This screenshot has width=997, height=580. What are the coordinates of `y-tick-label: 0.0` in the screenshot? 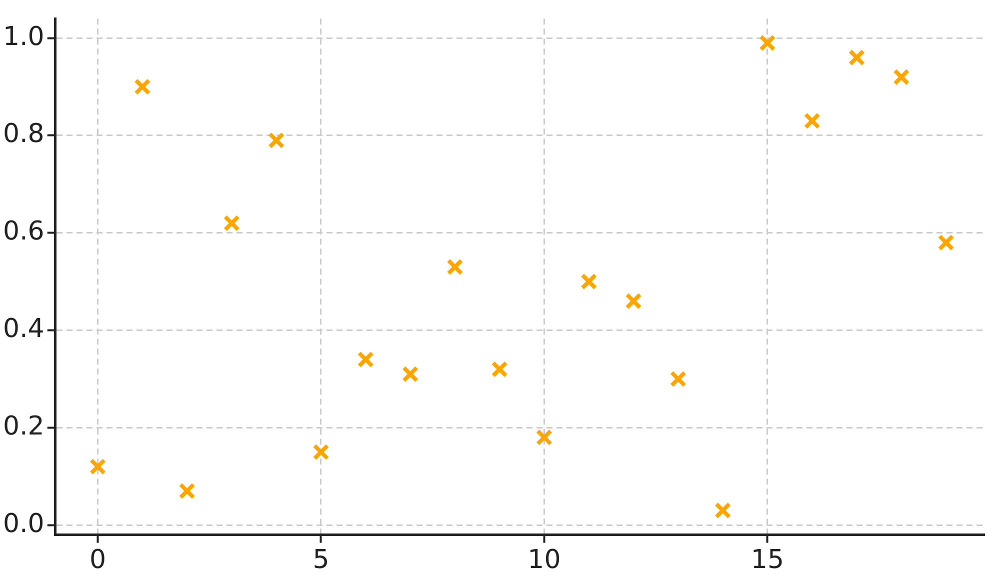 It's located at (23, 523).